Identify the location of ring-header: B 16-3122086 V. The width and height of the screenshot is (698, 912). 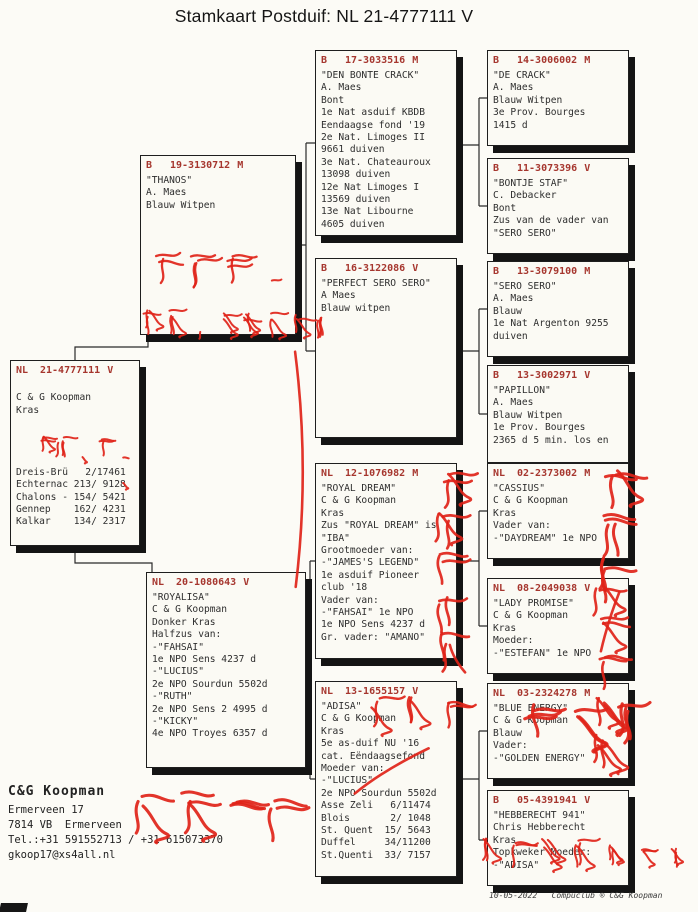
(386, 268).